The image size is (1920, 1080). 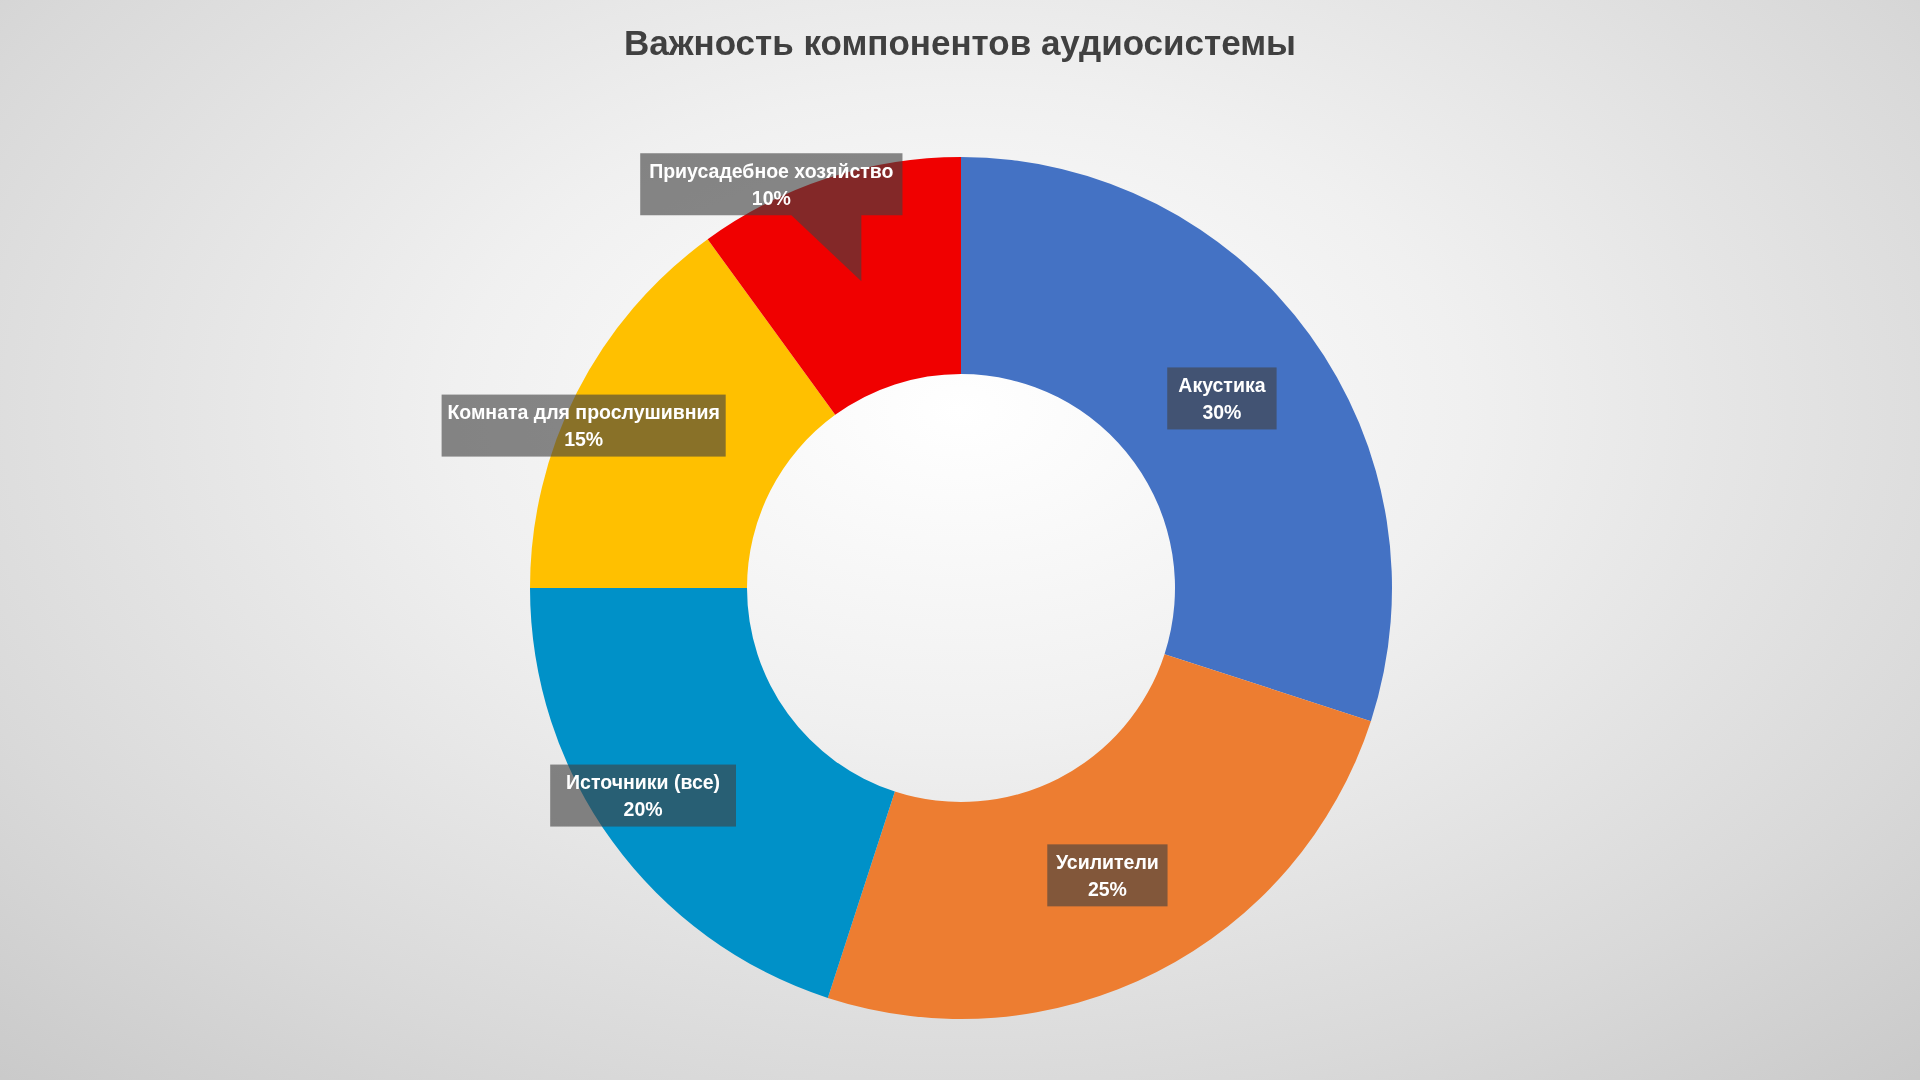 What do you see at coordinates (584, 439) in the screenshot?
I see `data-label: 15%` at bounding box center [584, 439].